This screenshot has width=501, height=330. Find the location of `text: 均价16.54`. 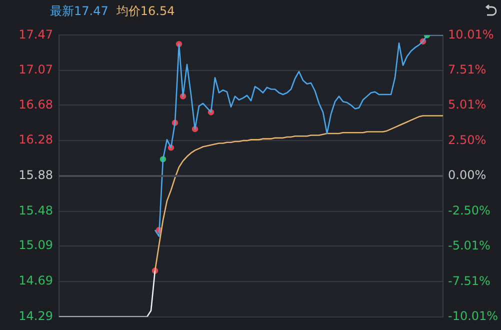

text: 均价16.54 is located at coordinates (145, 11).